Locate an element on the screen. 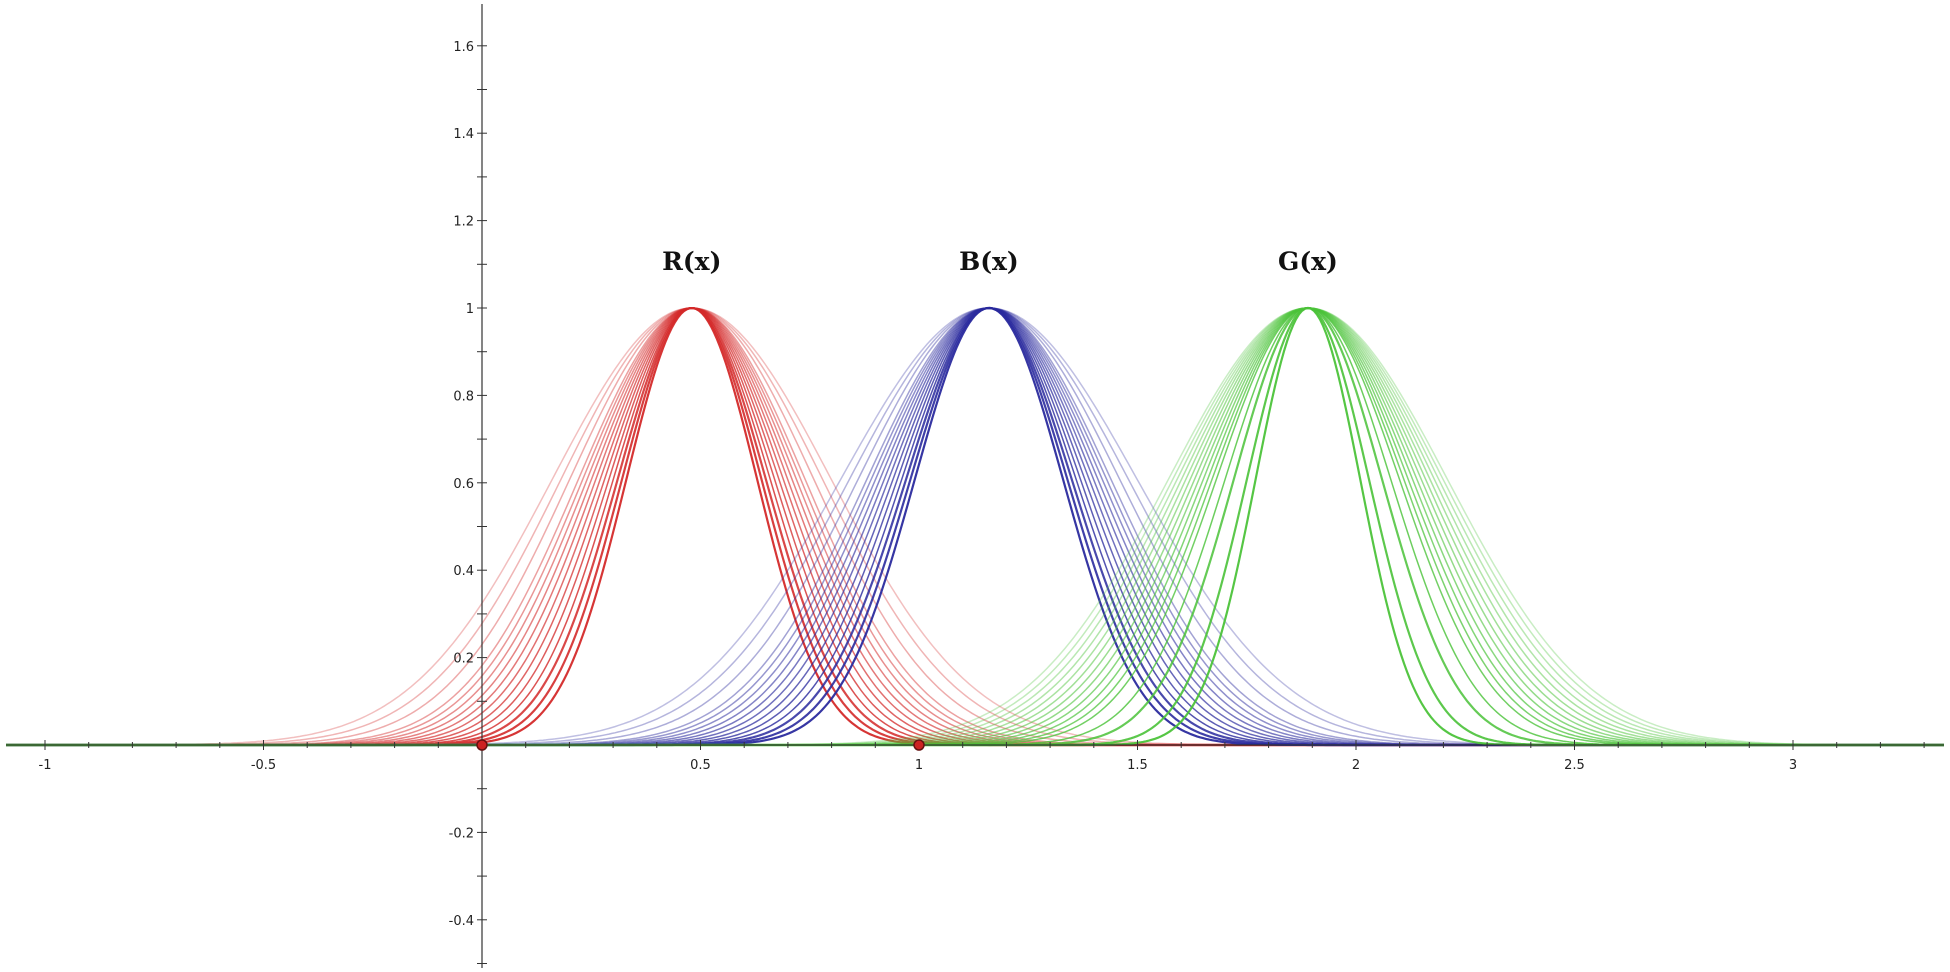  x-tick-label: -0.5 is located at coordinates (263, 765).